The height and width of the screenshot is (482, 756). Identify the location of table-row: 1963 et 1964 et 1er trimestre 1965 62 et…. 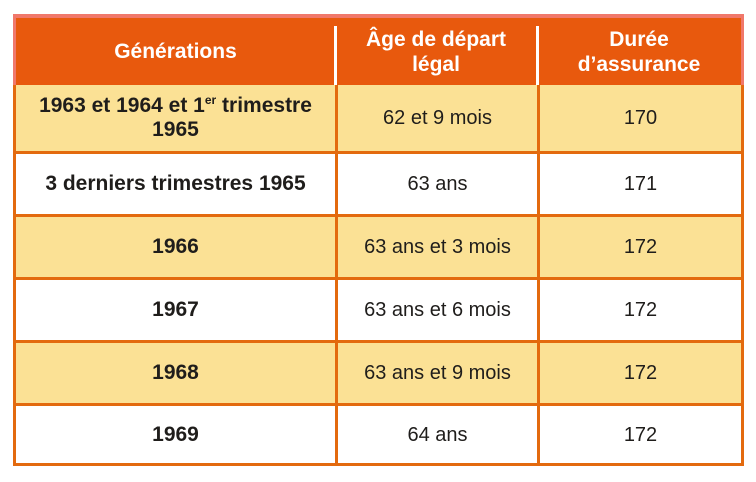
(378, 118).